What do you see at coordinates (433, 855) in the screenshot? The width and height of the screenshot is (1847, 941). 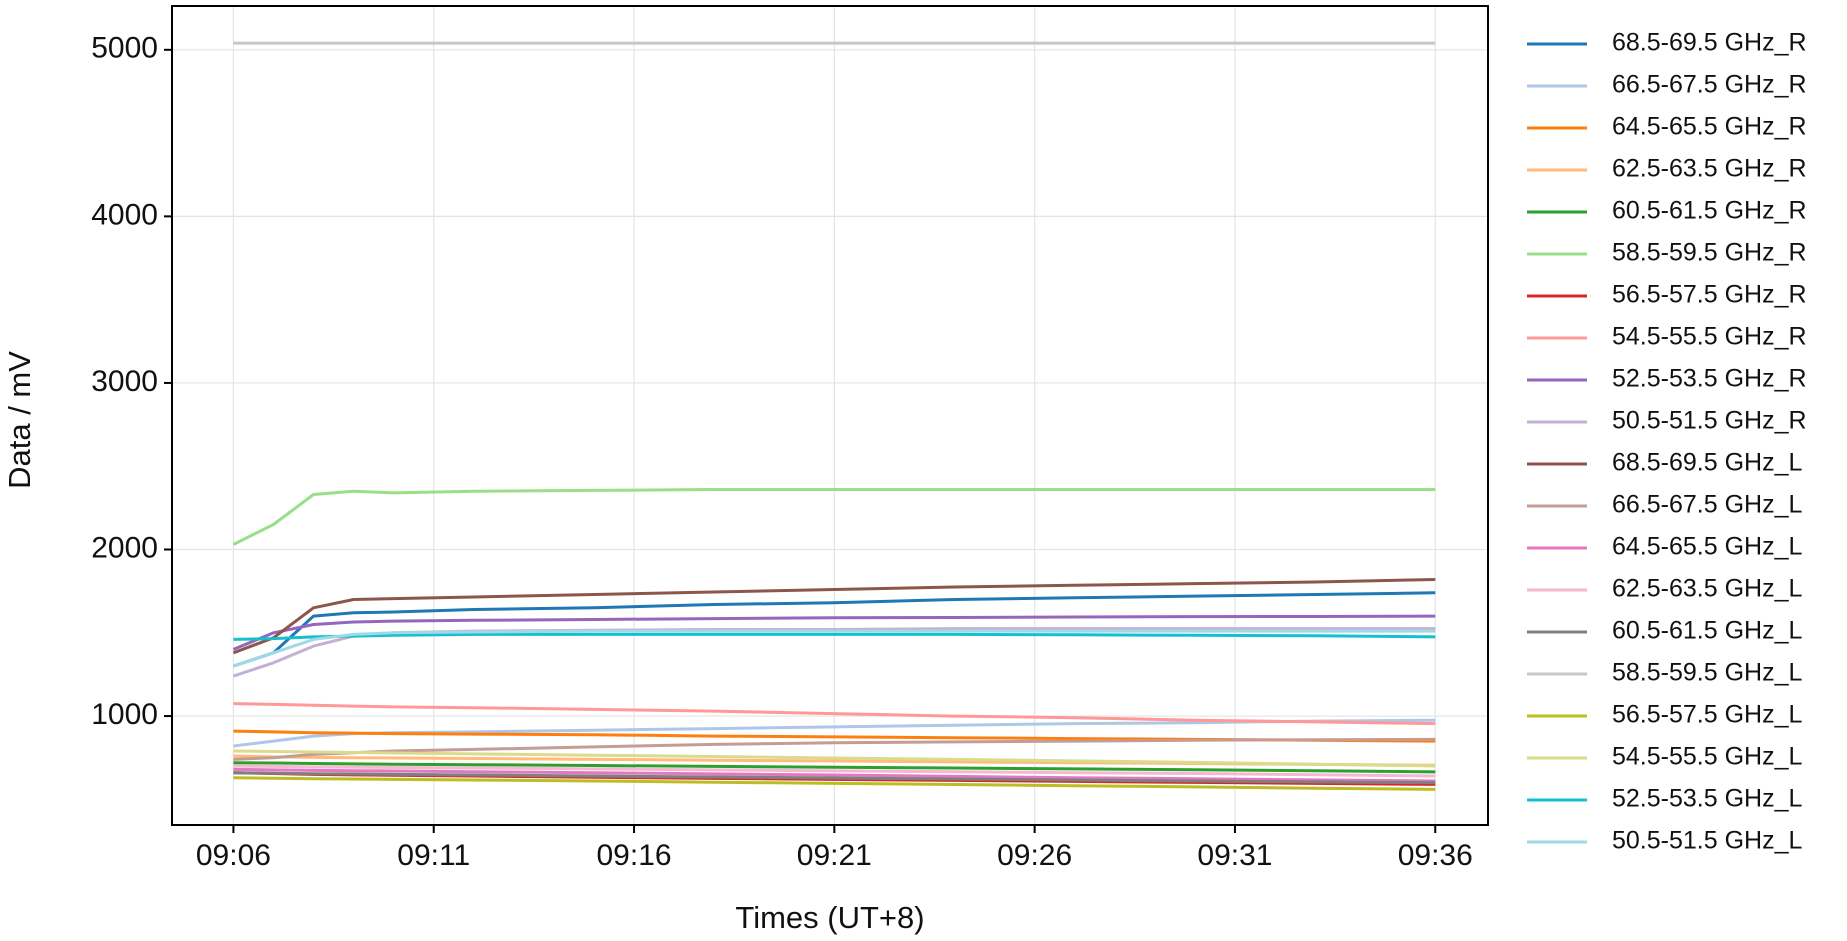 I see `x-tick-label: 09:11` at bounding box center [433, 855].